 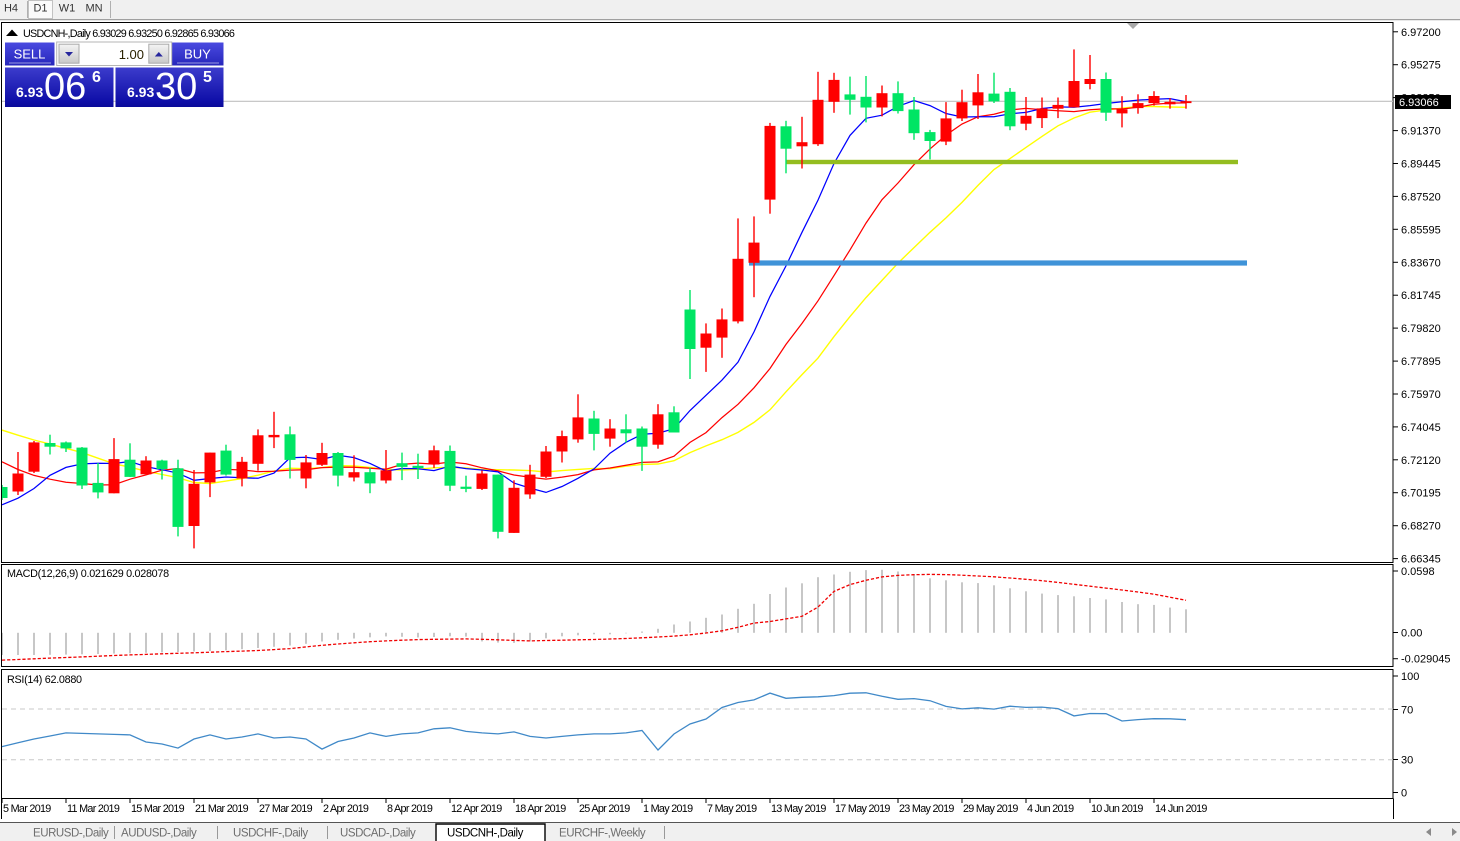 I want to click on svg-text: 5, so click(x=207, y=77).